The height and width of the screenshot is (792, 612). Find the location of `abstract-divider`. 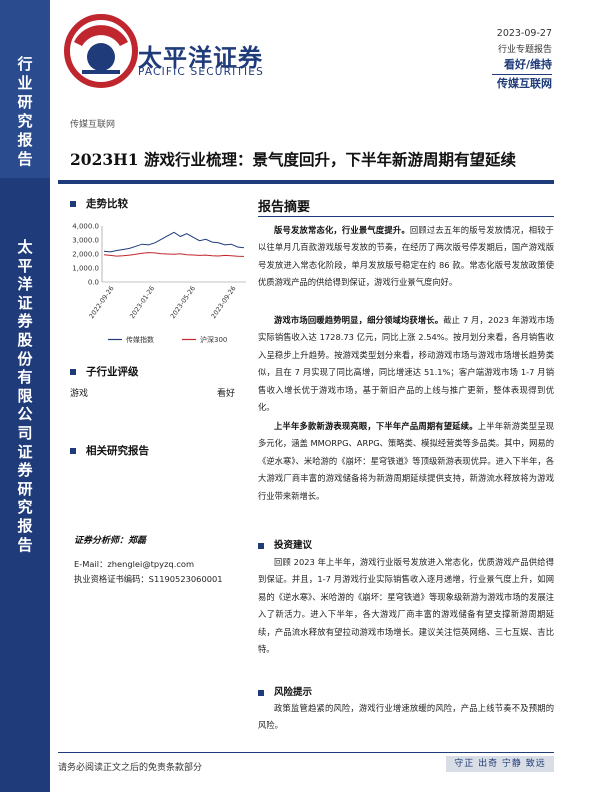

abstract-divider is located at coordinates (406, 216).